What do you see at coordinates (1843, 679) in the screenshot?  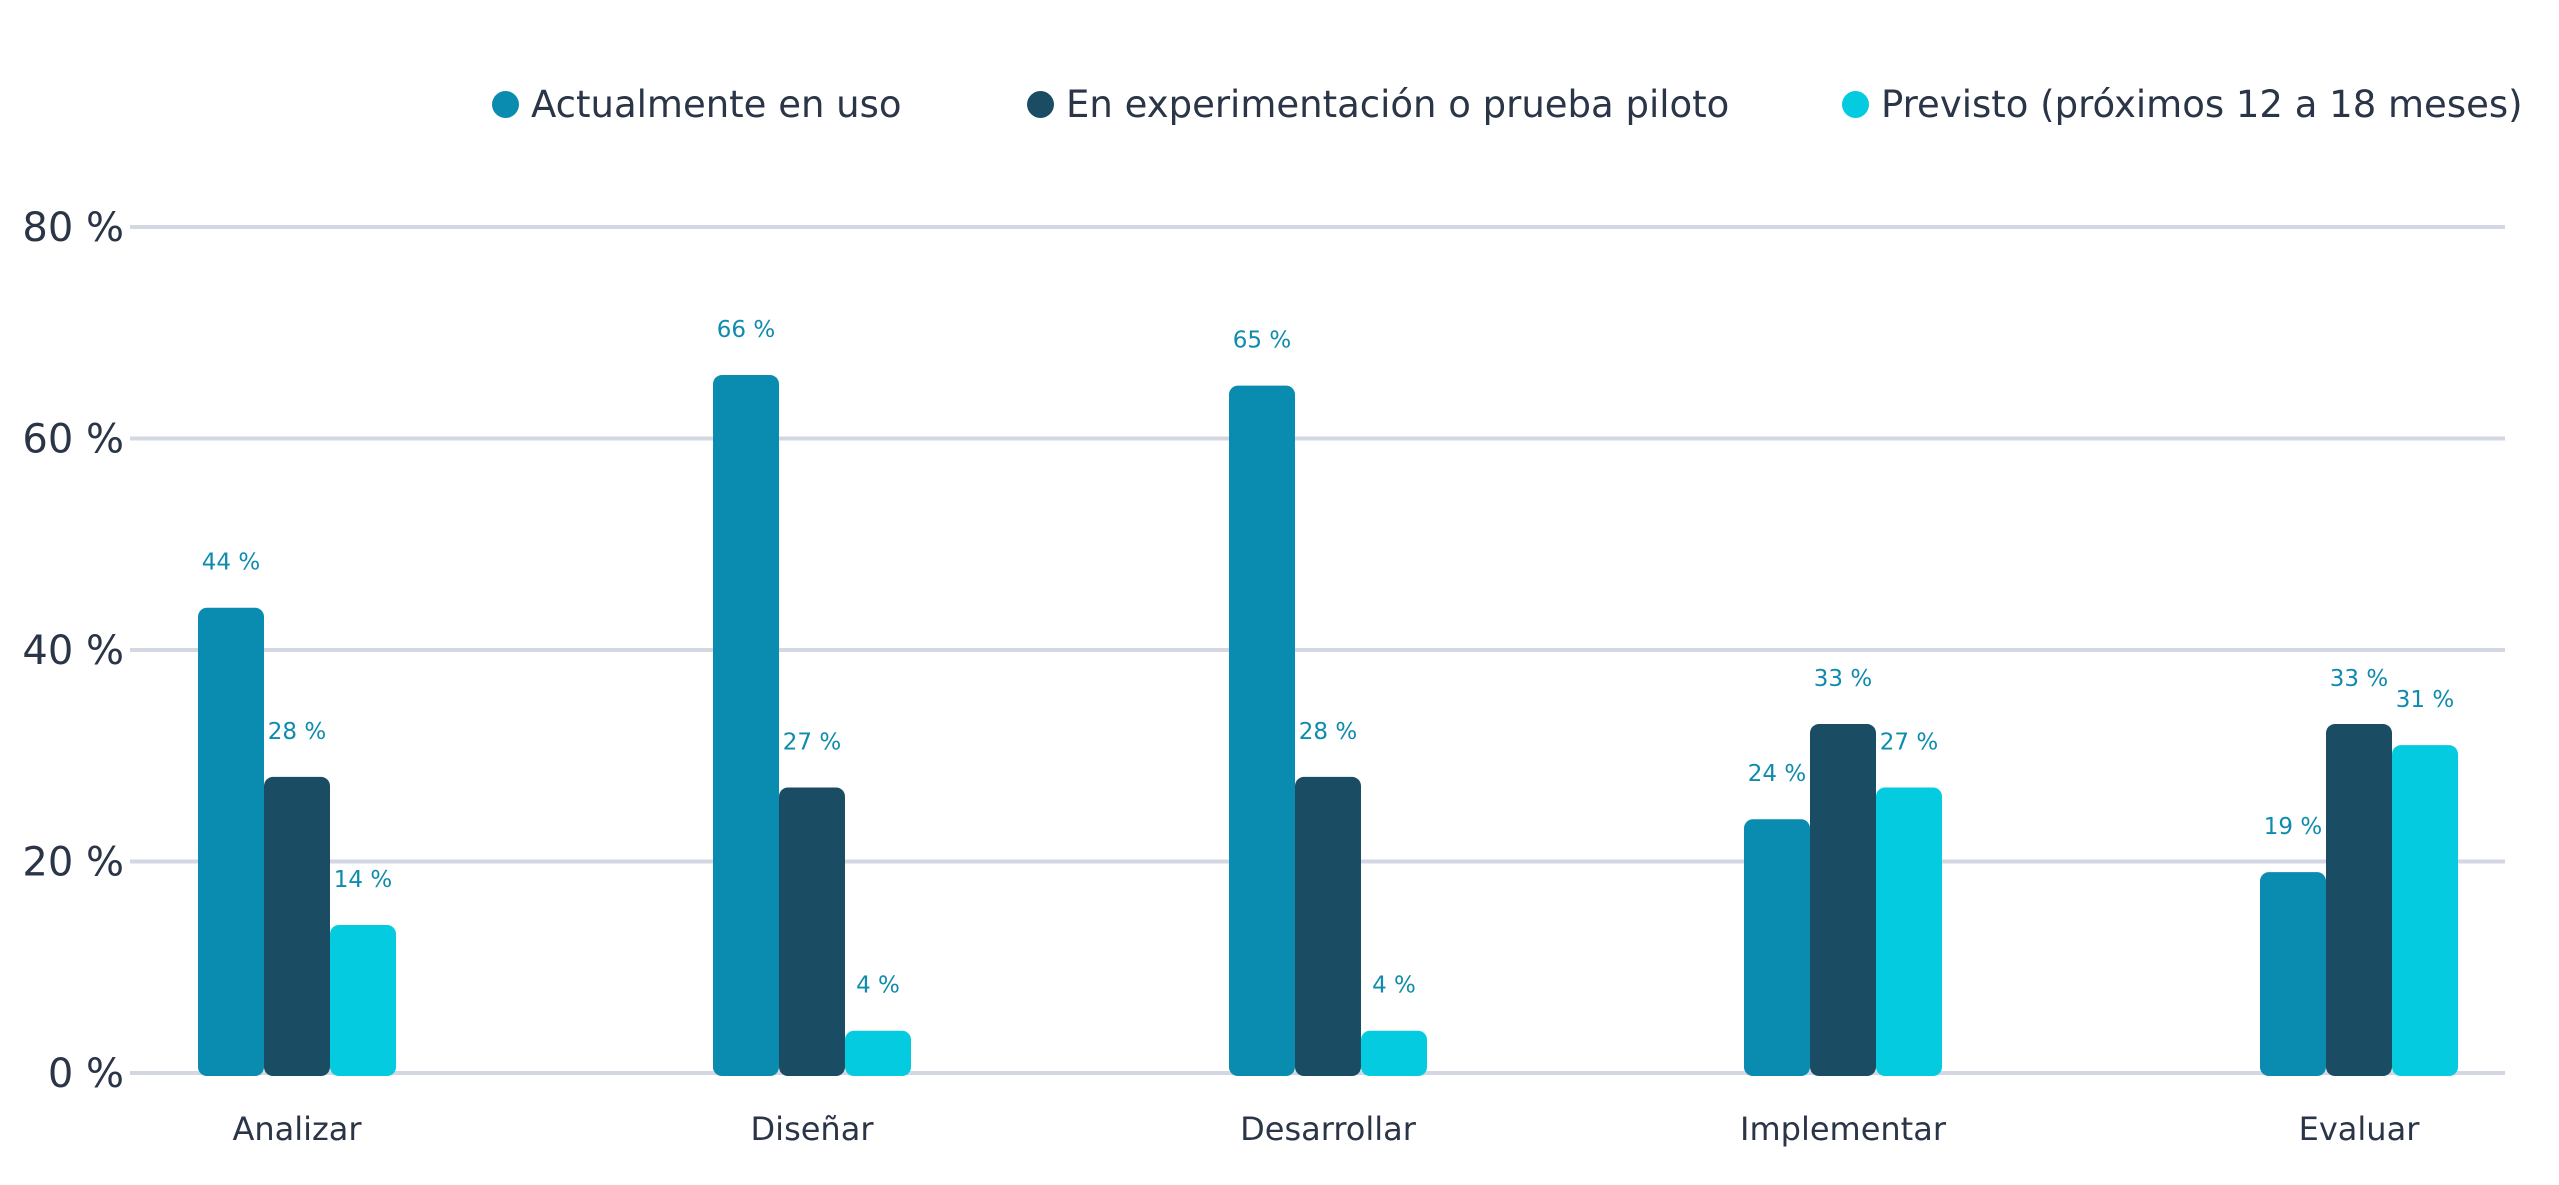 I see `data-label-en-experimentacion-o-prueba-piloto-implementar: 33 %` at bounding box center [1843, 679].